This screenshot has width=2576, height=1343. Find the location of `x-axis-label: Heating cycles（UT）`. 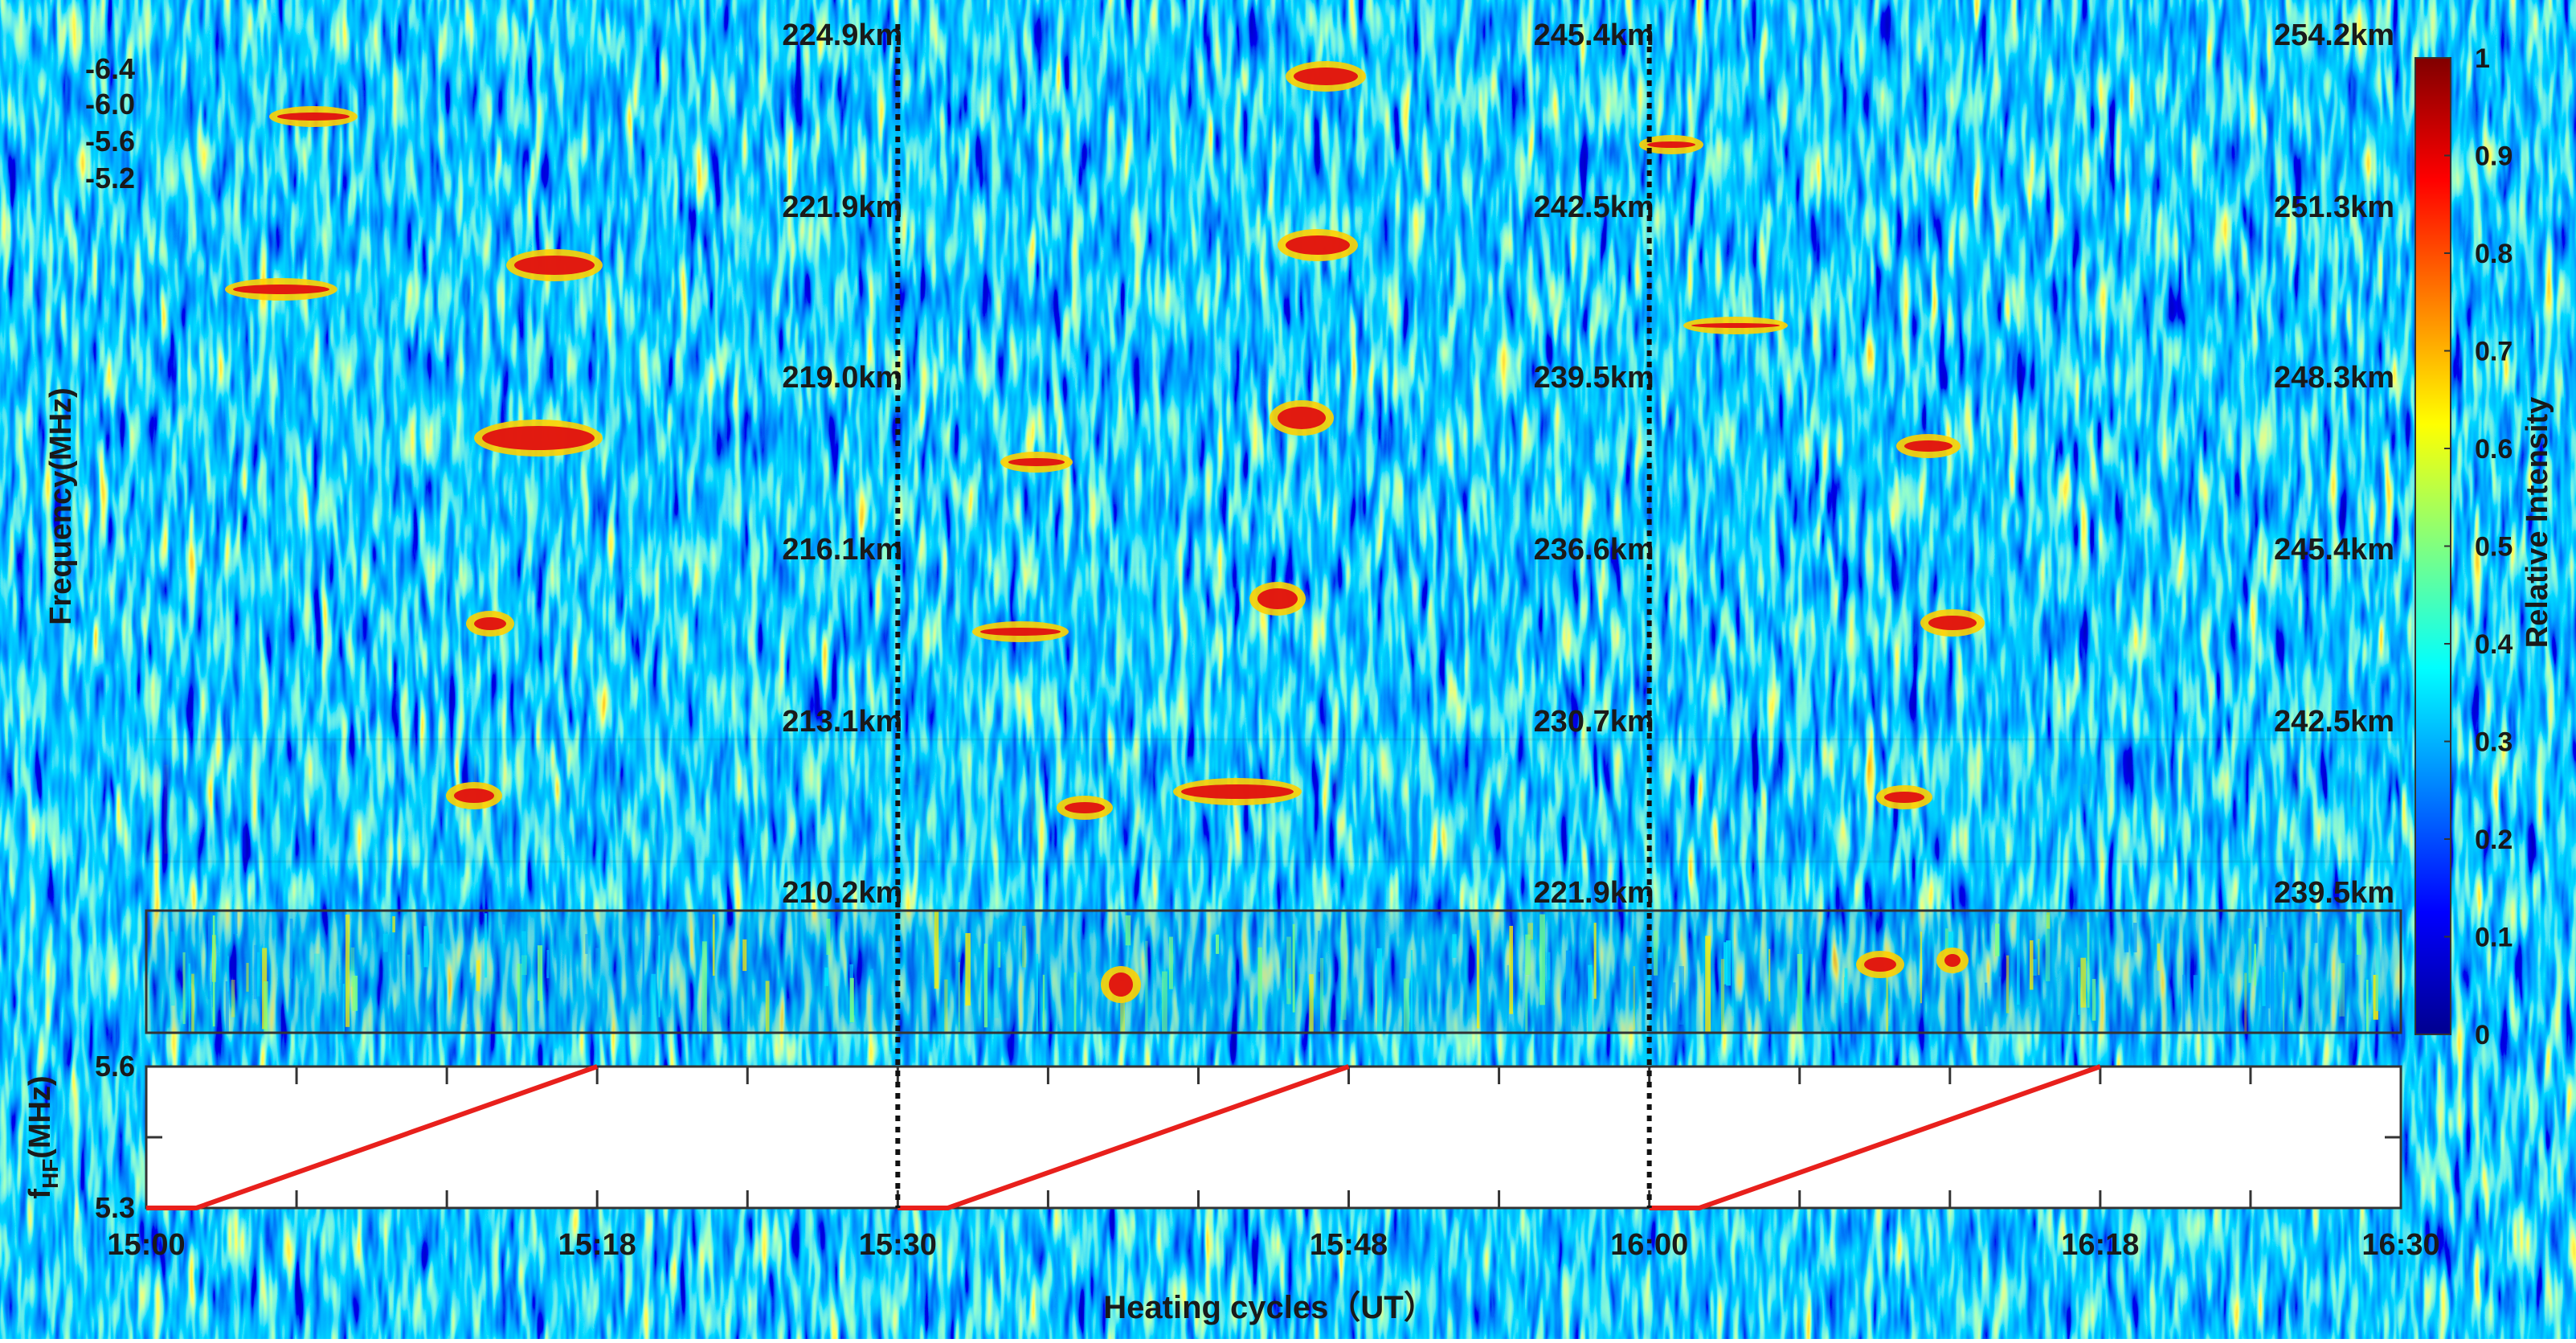

x-axis-label: Heating cycles（UT） is located at coordinates (1269, 1307).